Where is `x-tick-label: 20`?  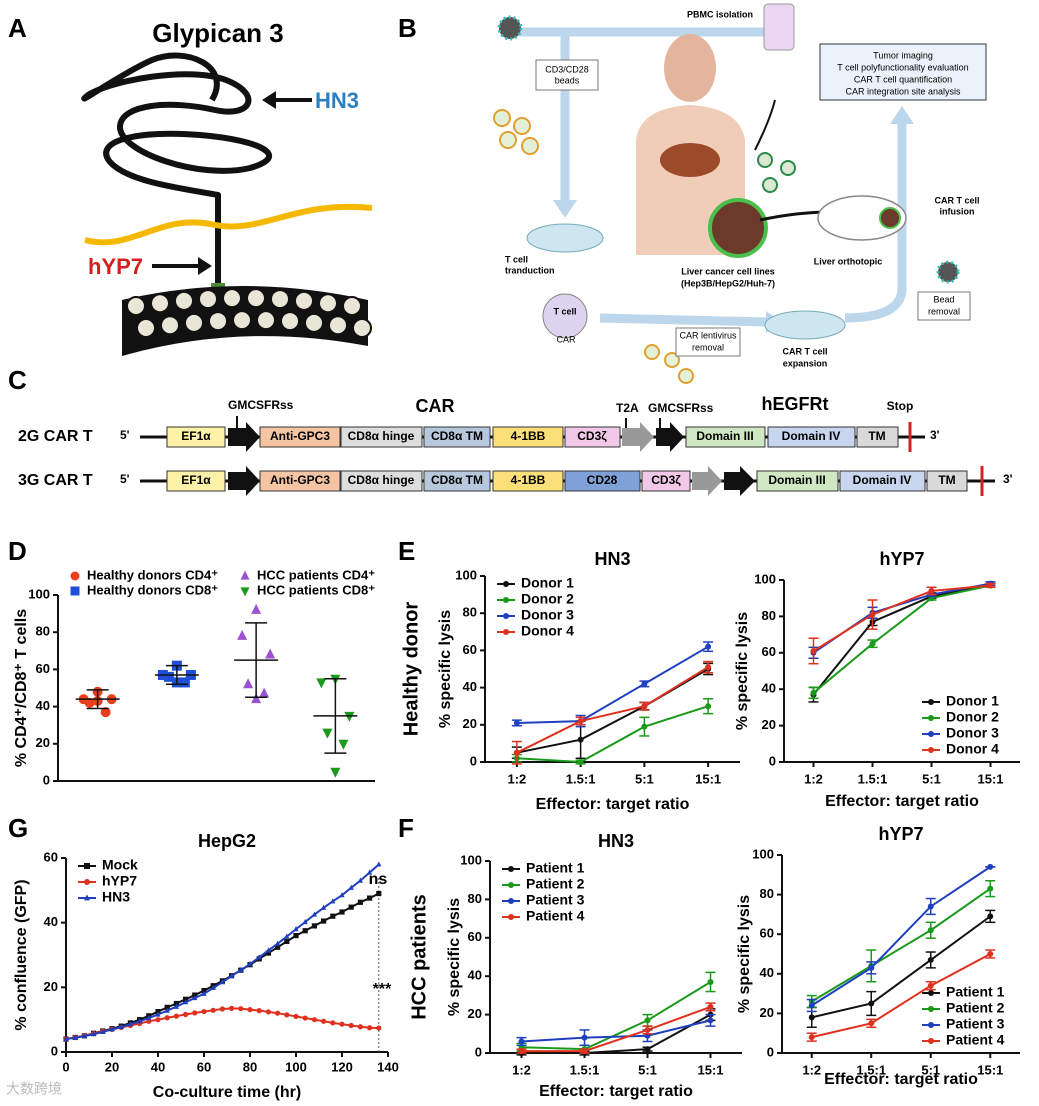
x-tick-label: 20 is located at coordinates (112, 1066).